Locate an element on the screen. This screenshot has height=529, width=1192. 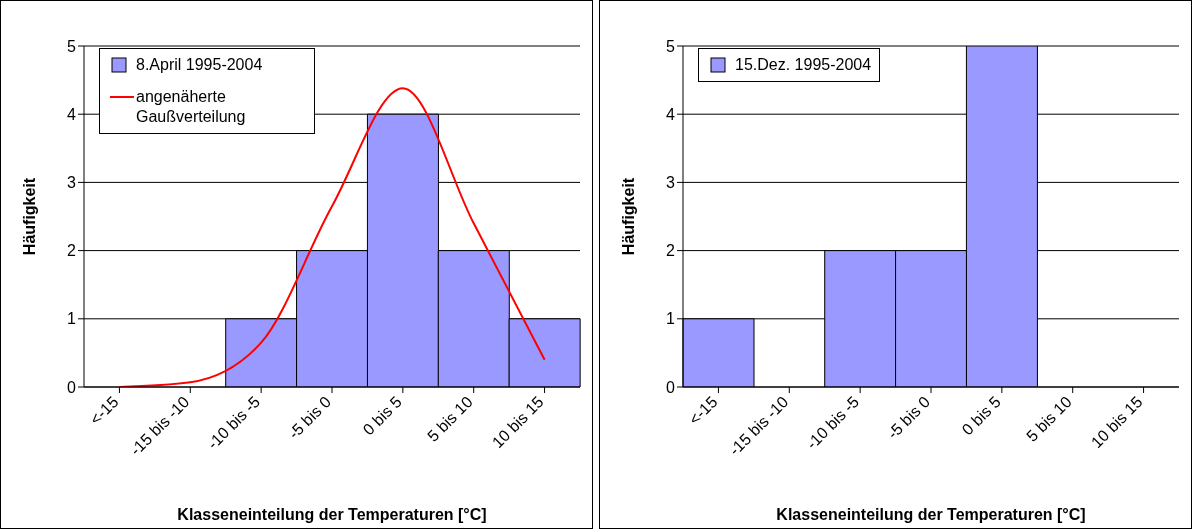
legend-label: angenäherte Gaußverteilung is located at coordinates (191, 107).